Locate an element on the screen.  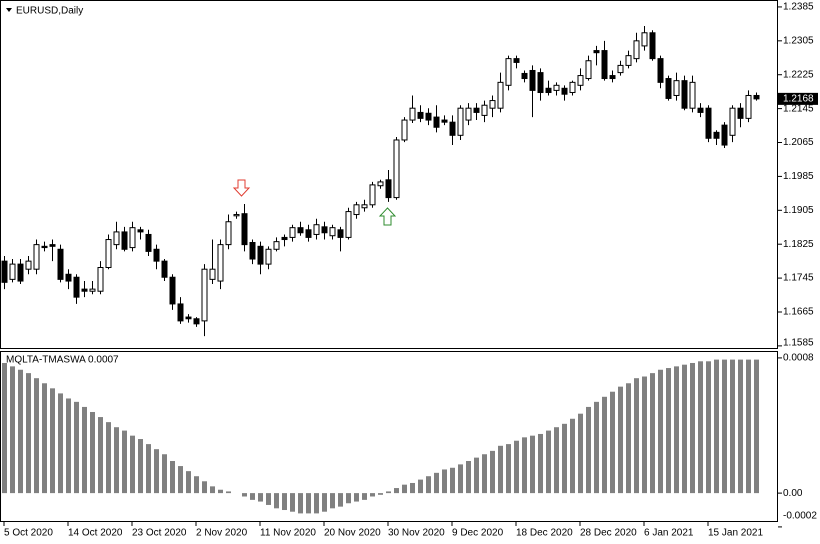
y-tick-label: 1.1665 is located at coordinates (798, 312).